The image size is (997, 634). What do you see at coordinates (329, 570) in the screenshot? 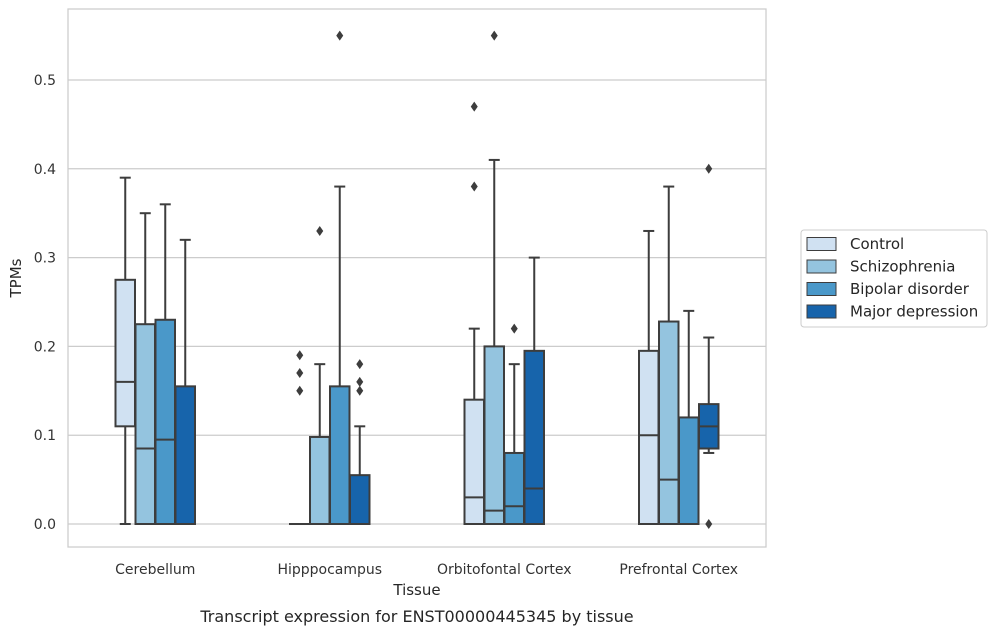
I see `x-tick-label: Hipppocampus` at bounding box center [329, 570].